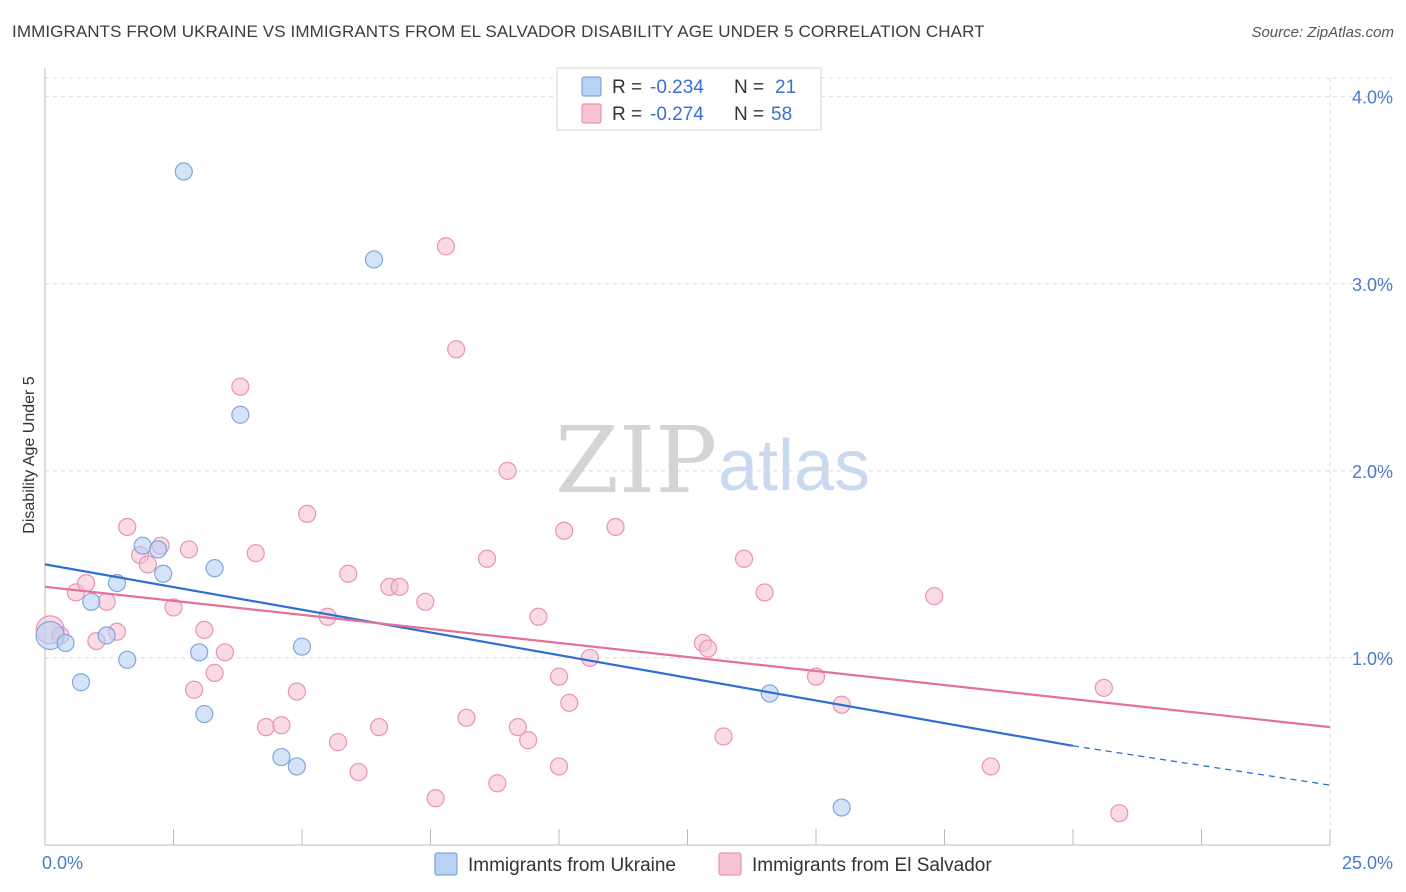 The width and height of the screenshot is (1406, 892). Describe the element at coordinates (1322, 32) in the screenshot. I see `source-label: Source: ZipAtlas.com` at that location.